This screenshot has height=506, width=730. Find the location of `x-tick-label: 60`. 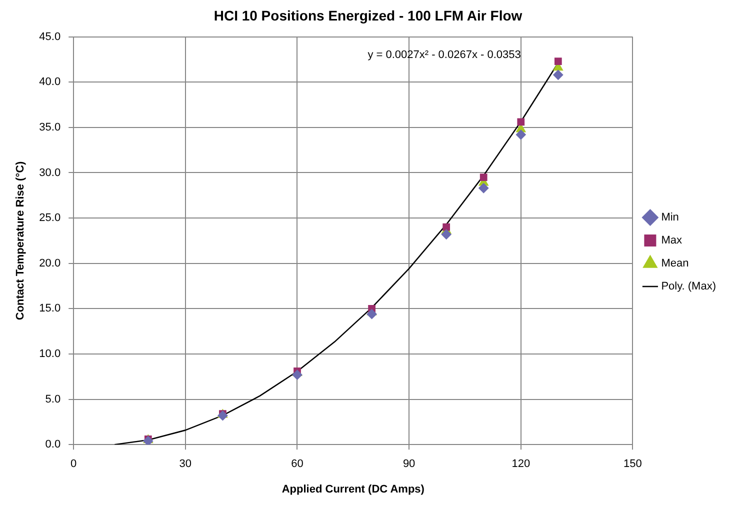

x-tick-label: 60 is located at coordinates (297, 464).